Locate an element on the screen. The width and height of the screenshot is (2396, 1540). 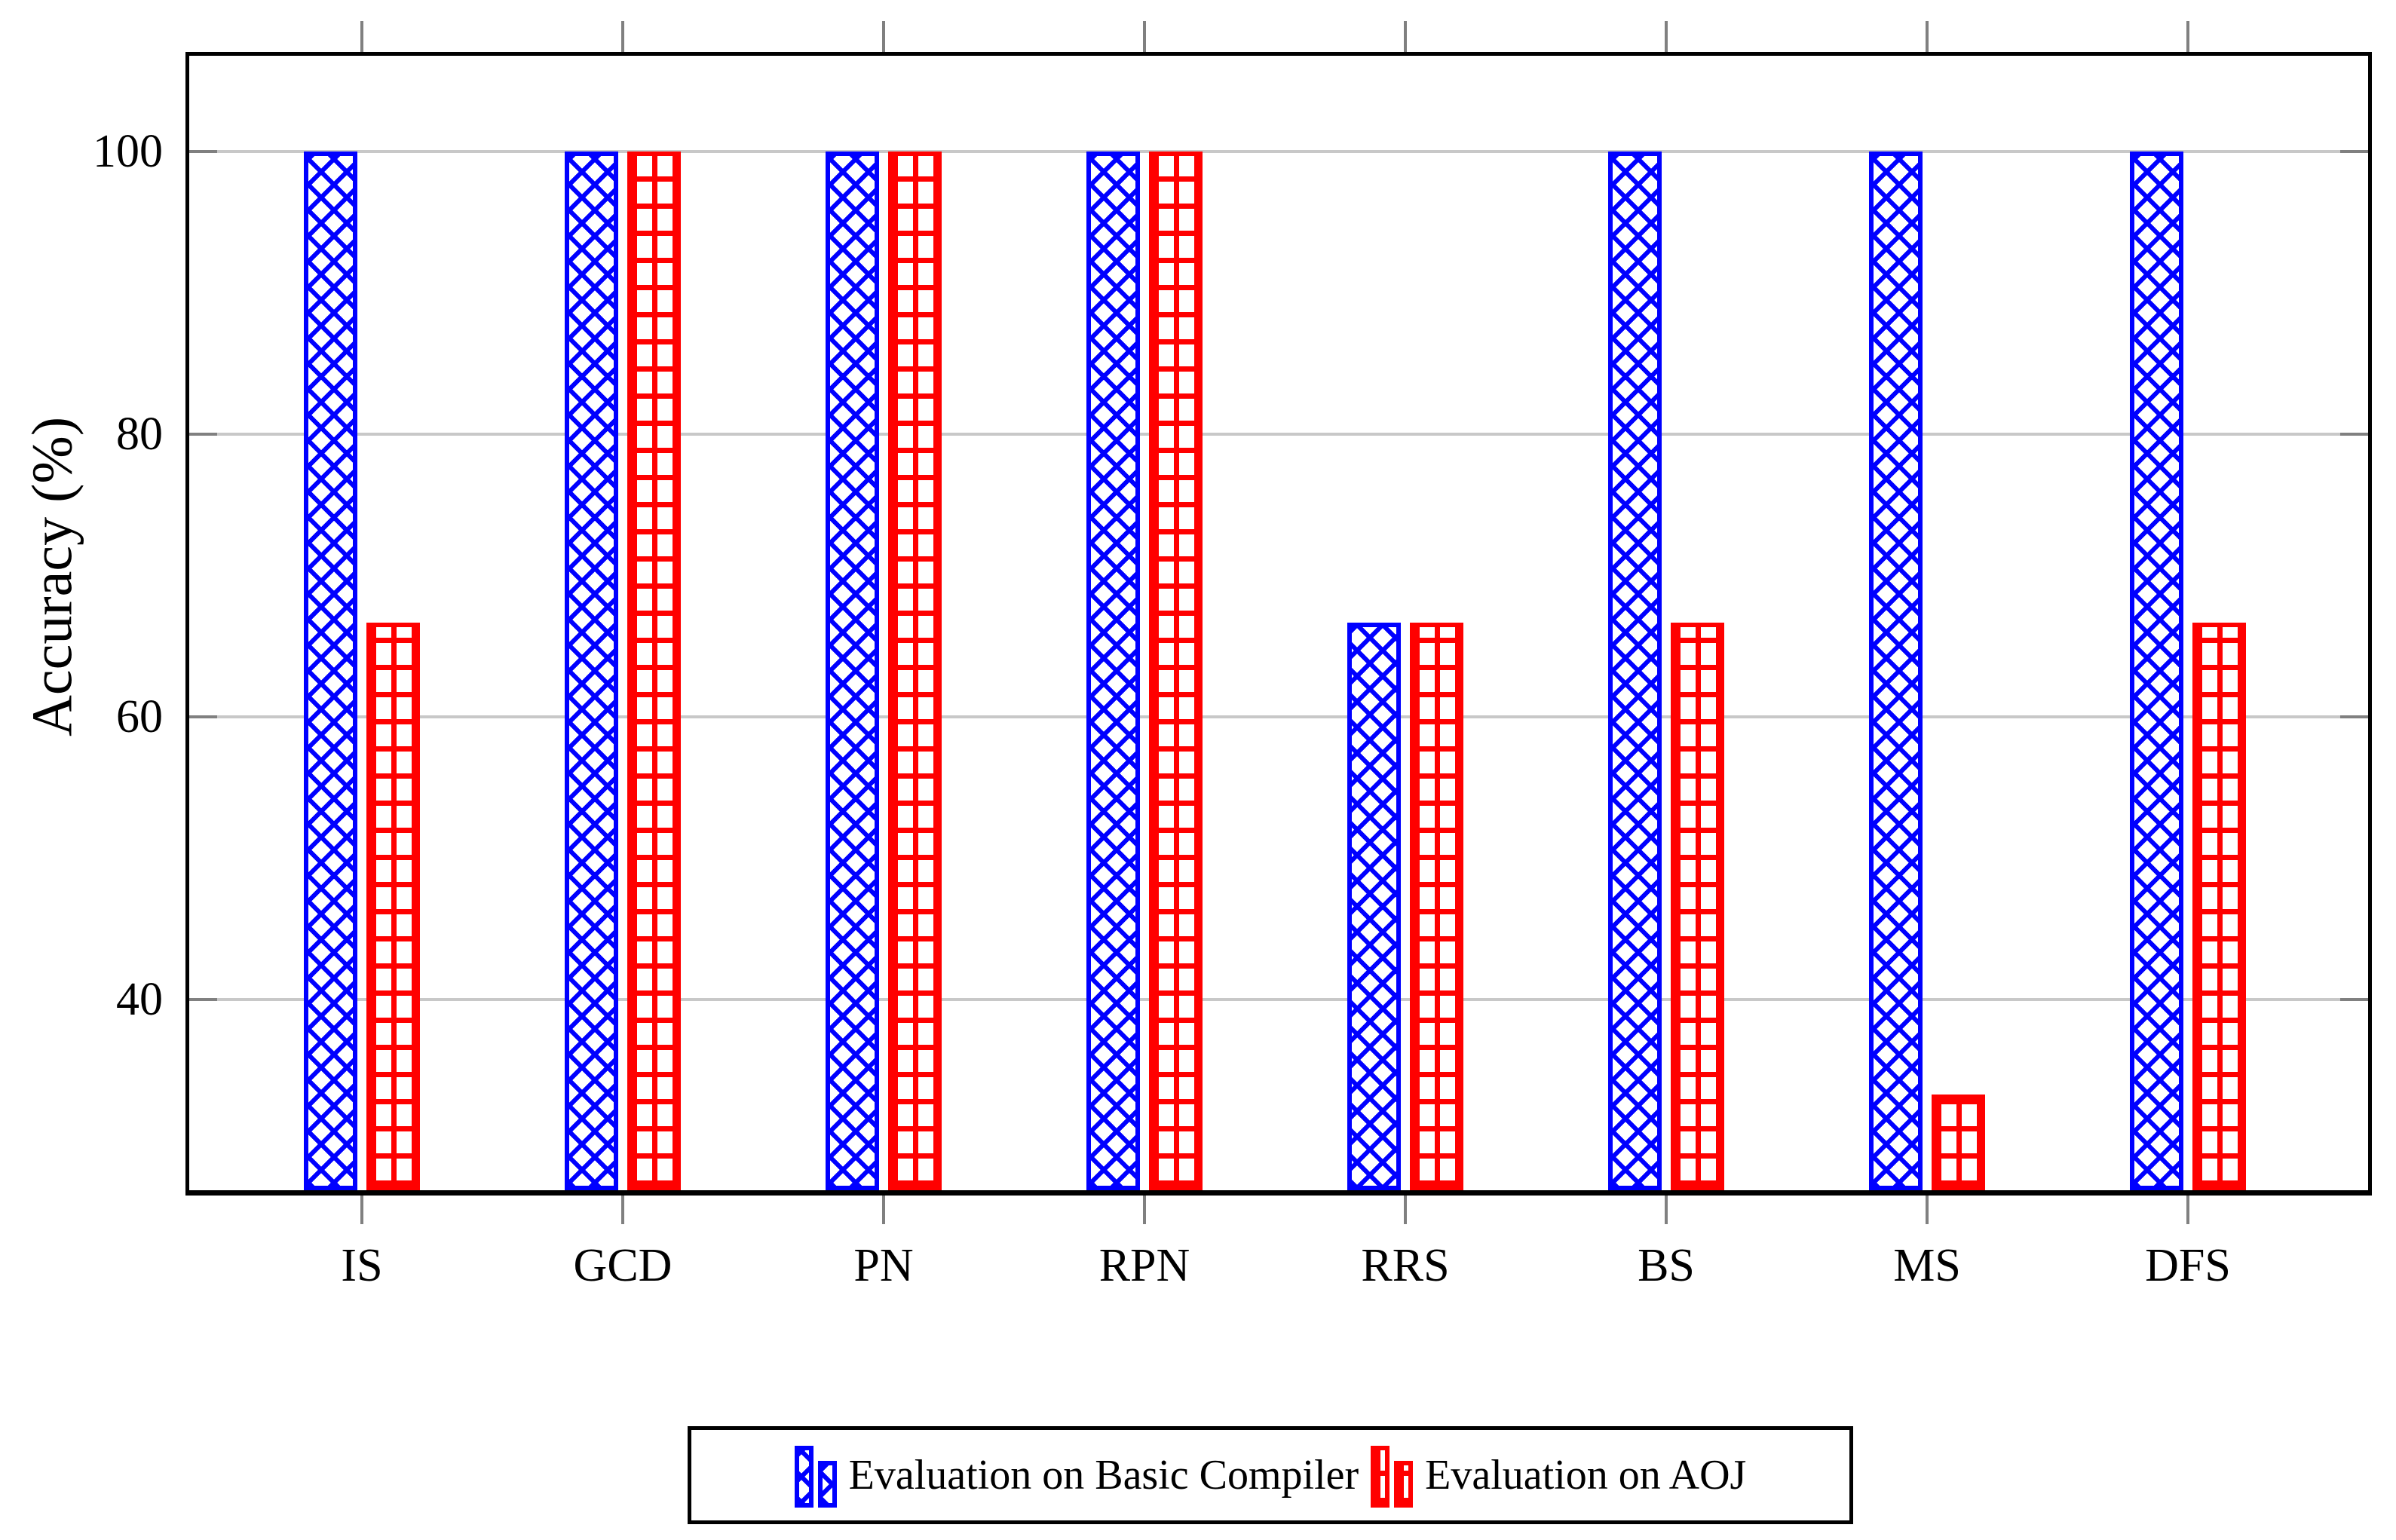
bar-is-aoj is located at coordinates (393, 906).